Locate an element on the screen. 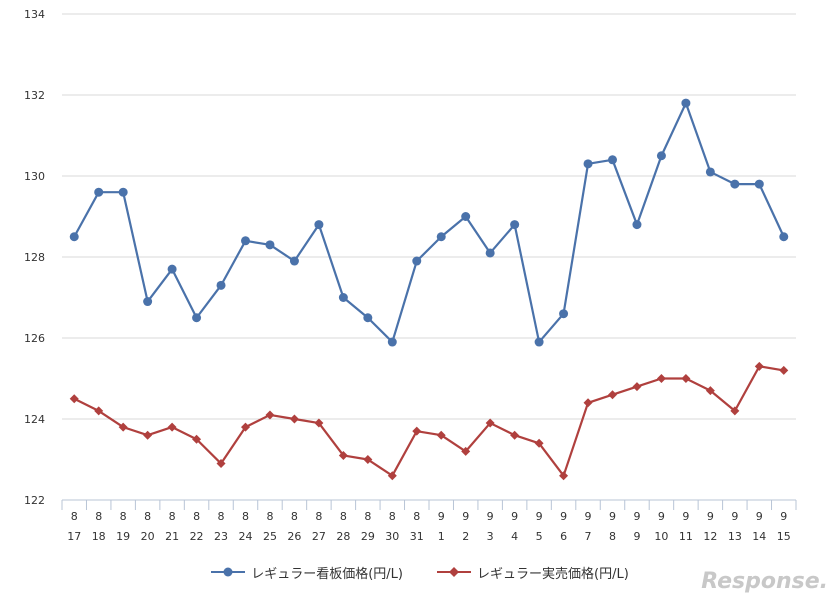 This screenshot has width=840, height=604. x-tick-label-day: 30 is located at coordinates (392, 536).